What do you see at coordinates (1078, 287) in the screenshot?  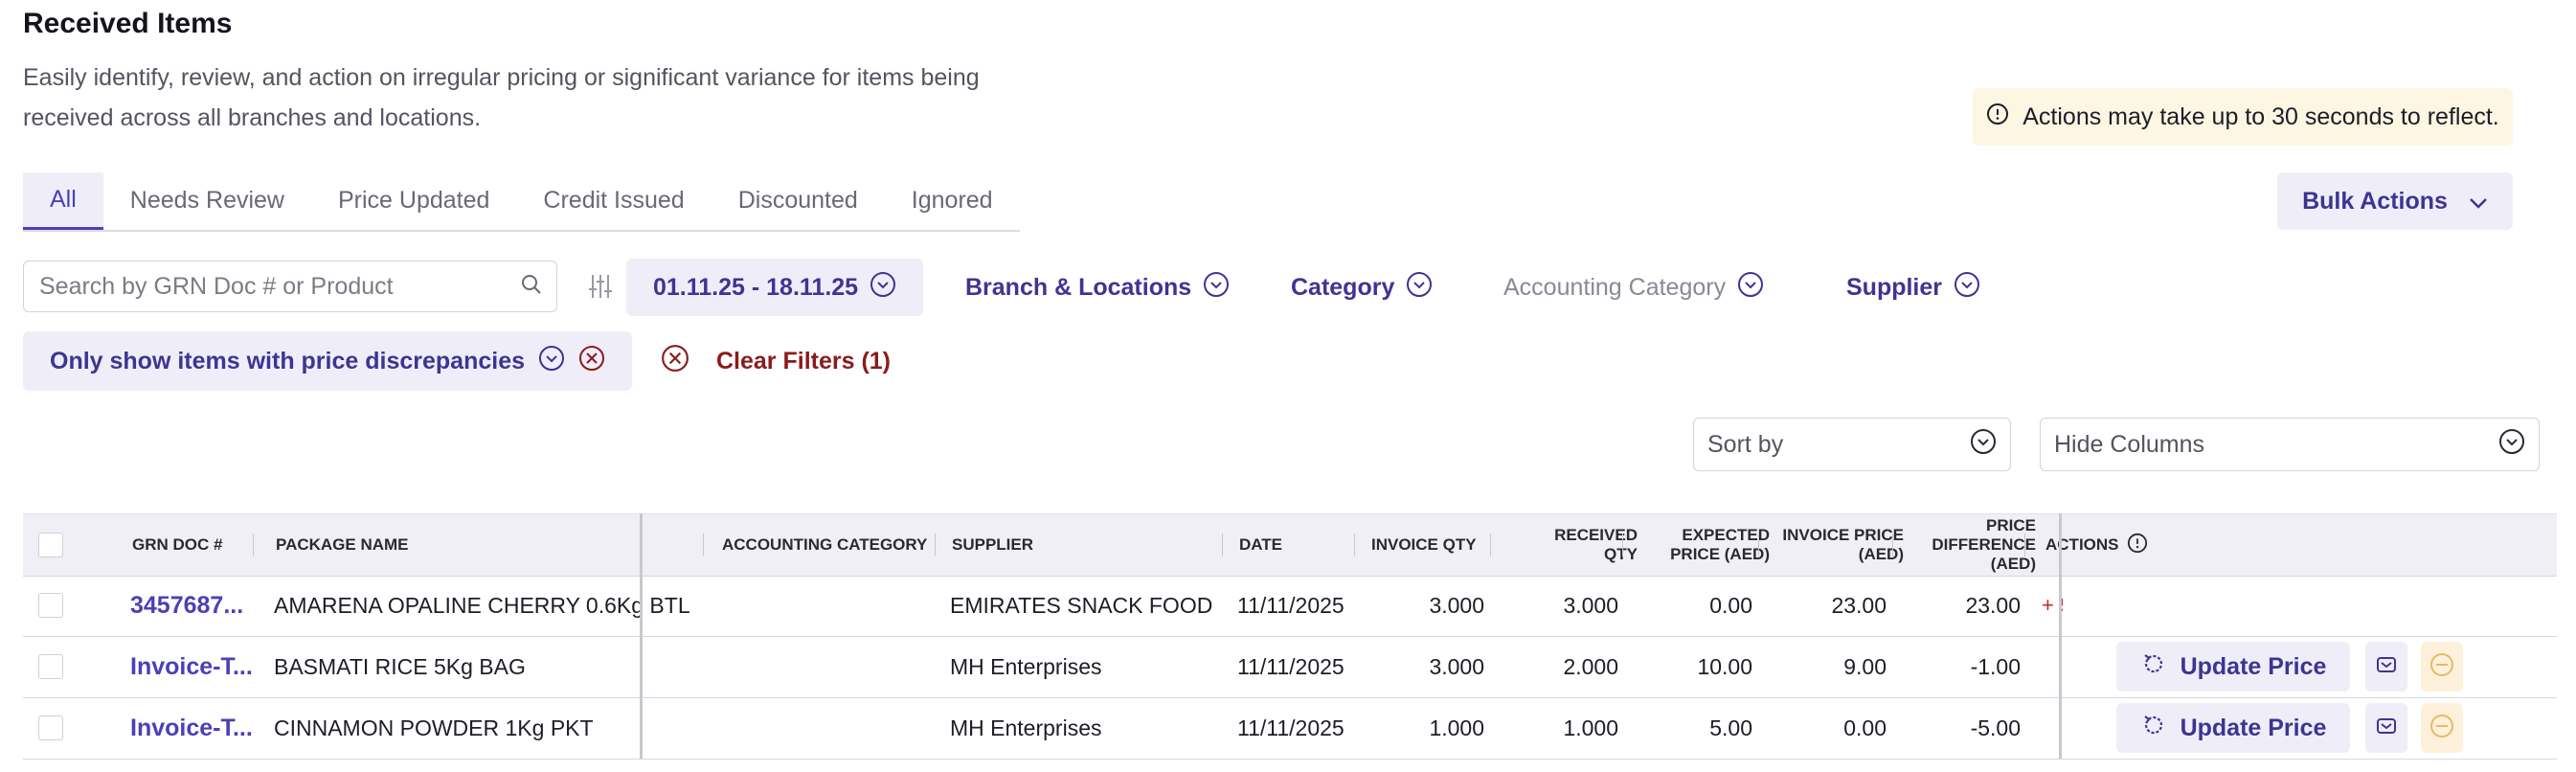 I see `branch-label: Branch & Locations` at bounding box center [1078, 287].